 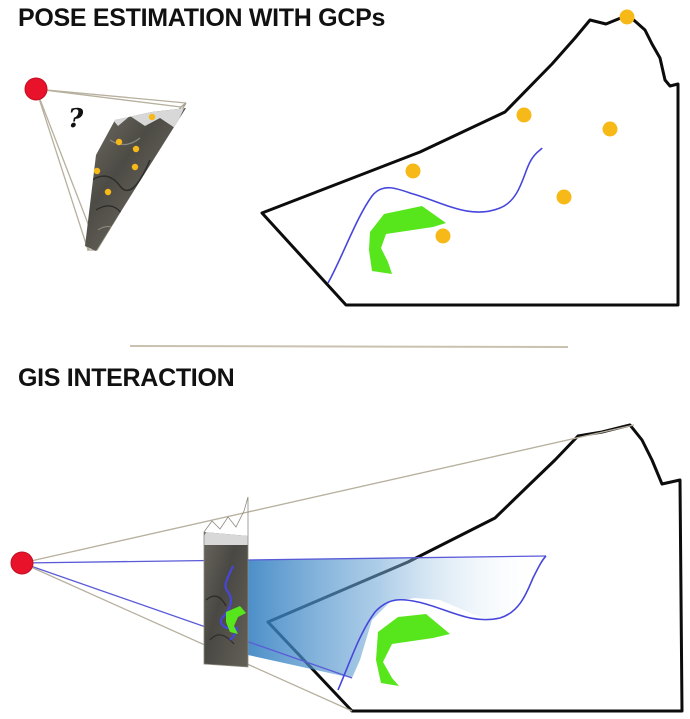 I want to click on rock-photo-projected, so click(x=226, y=582).